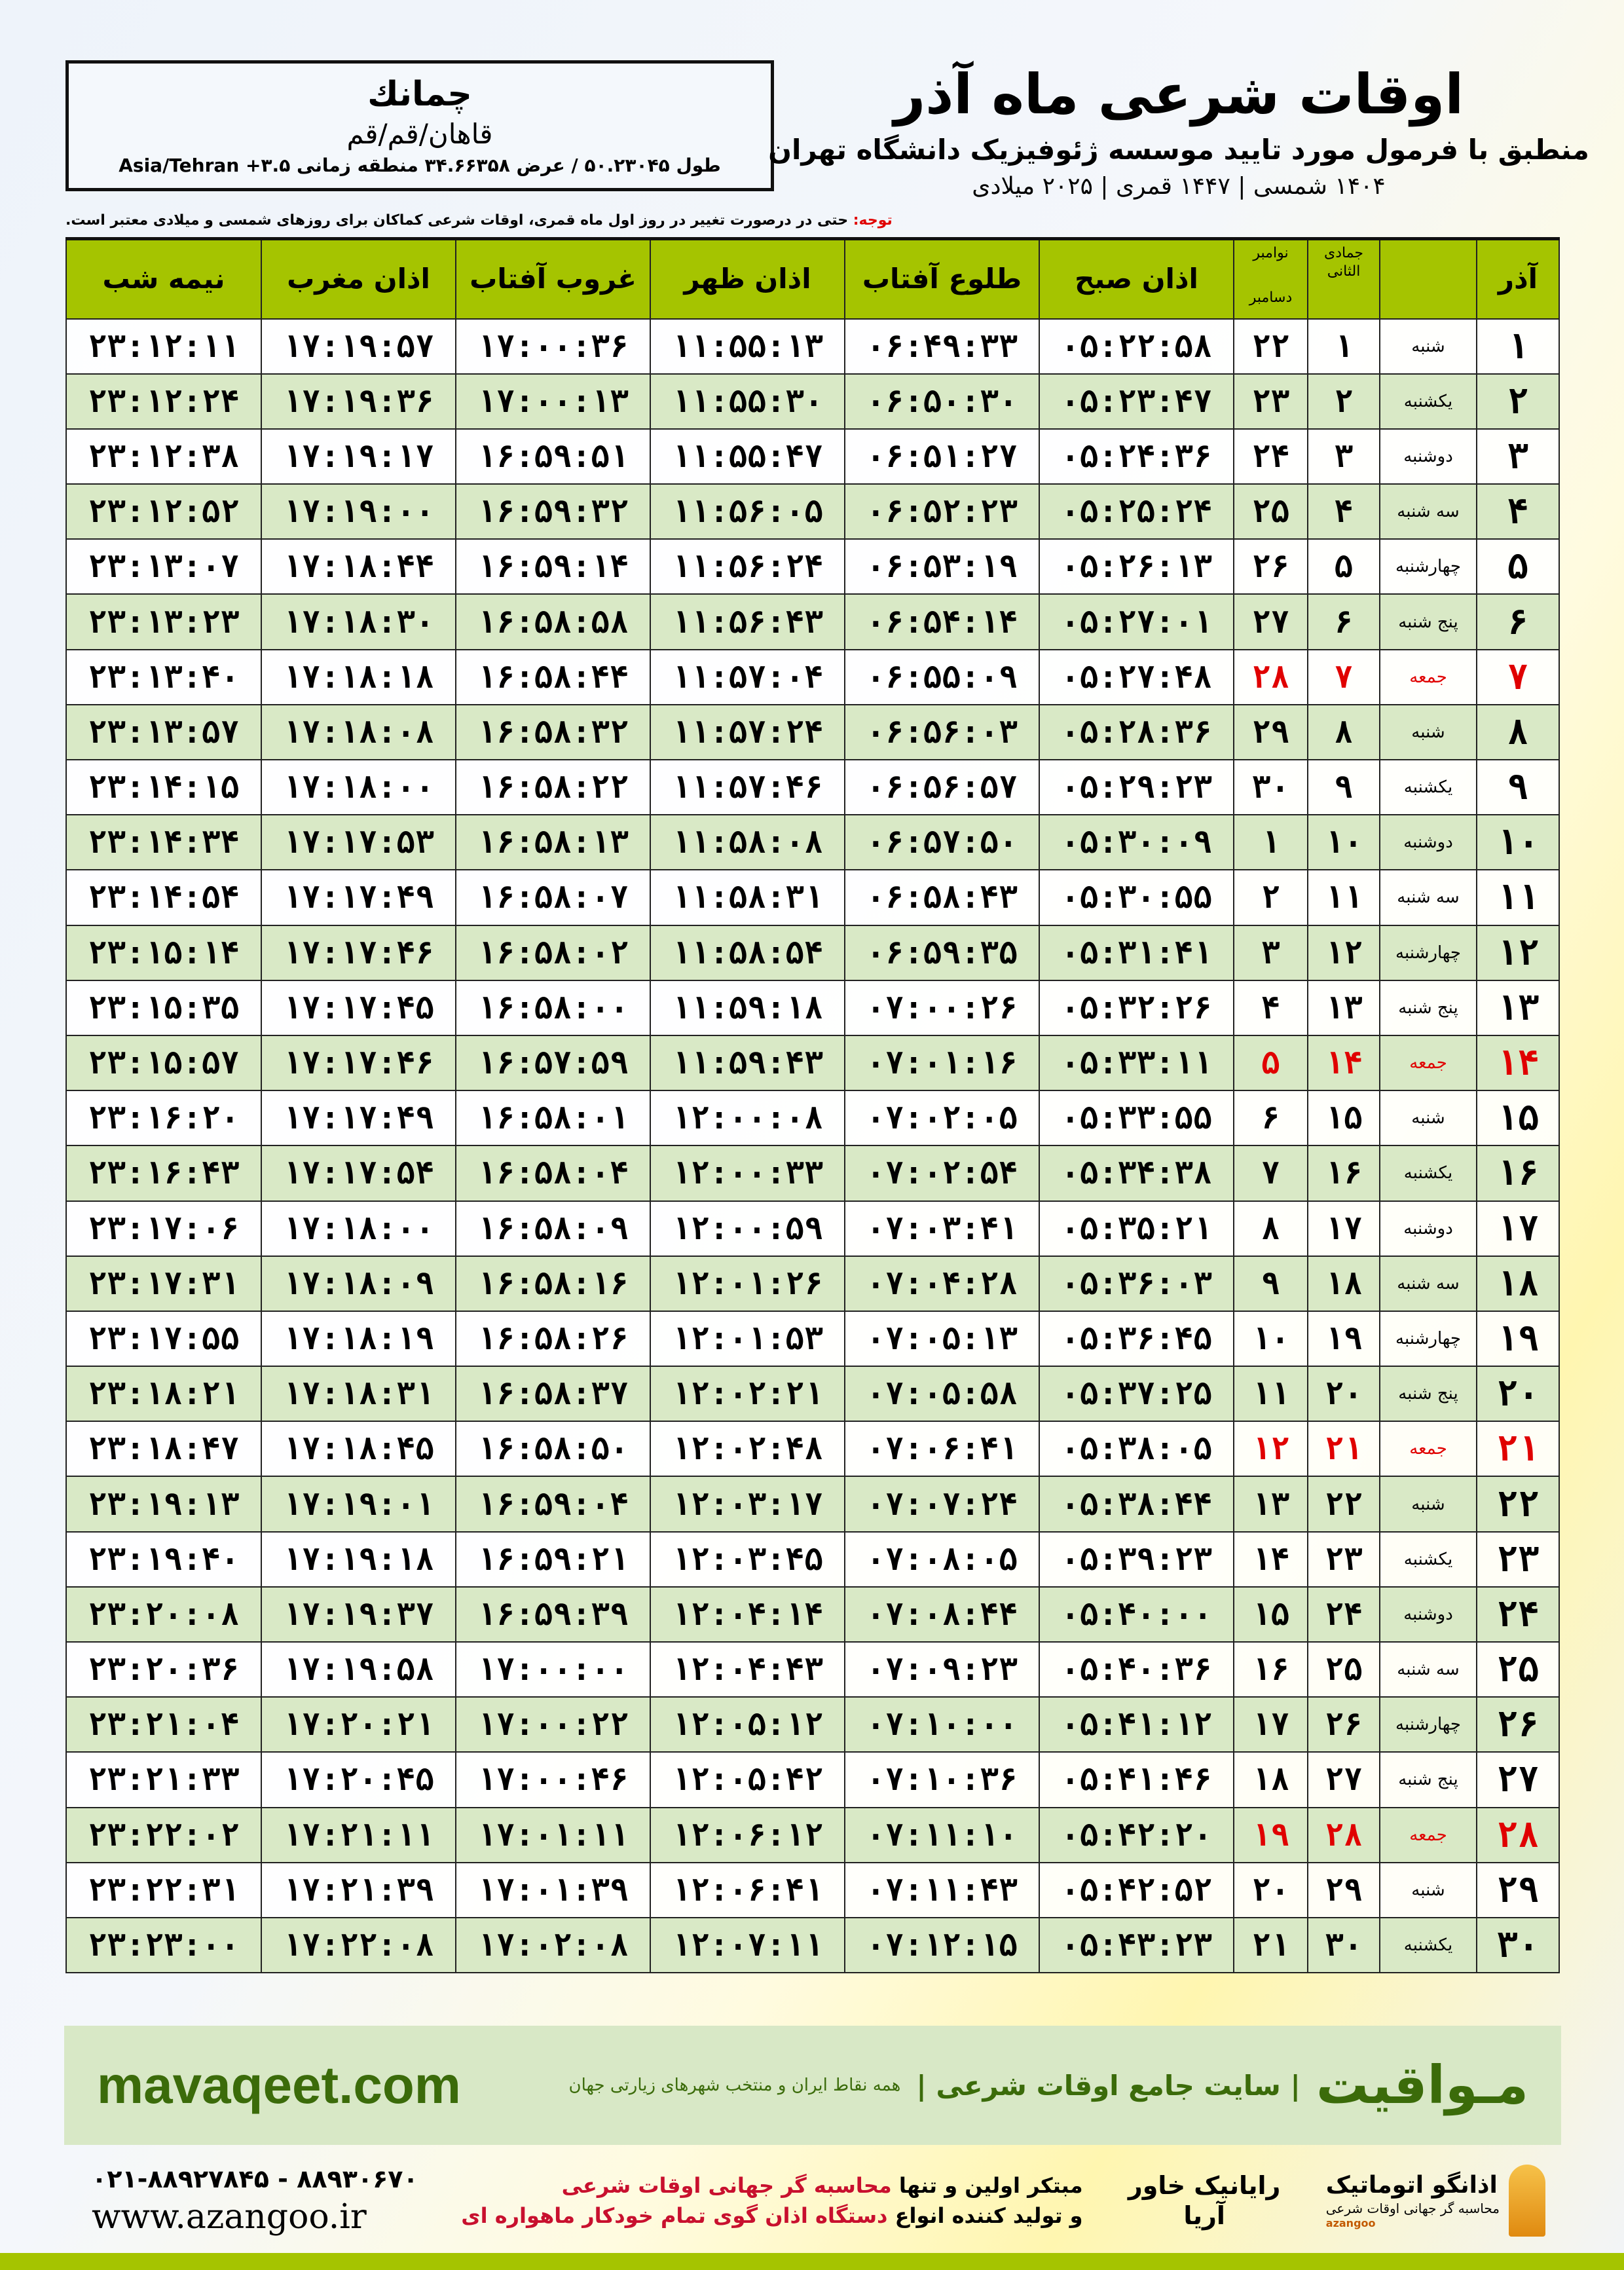 This screenshot has width=1624, height=2270. What do you see at coordinates (1343, 787) in the screenshot?
I see `cell-hijri-day: ۹` at bounding box center [1343, 787].